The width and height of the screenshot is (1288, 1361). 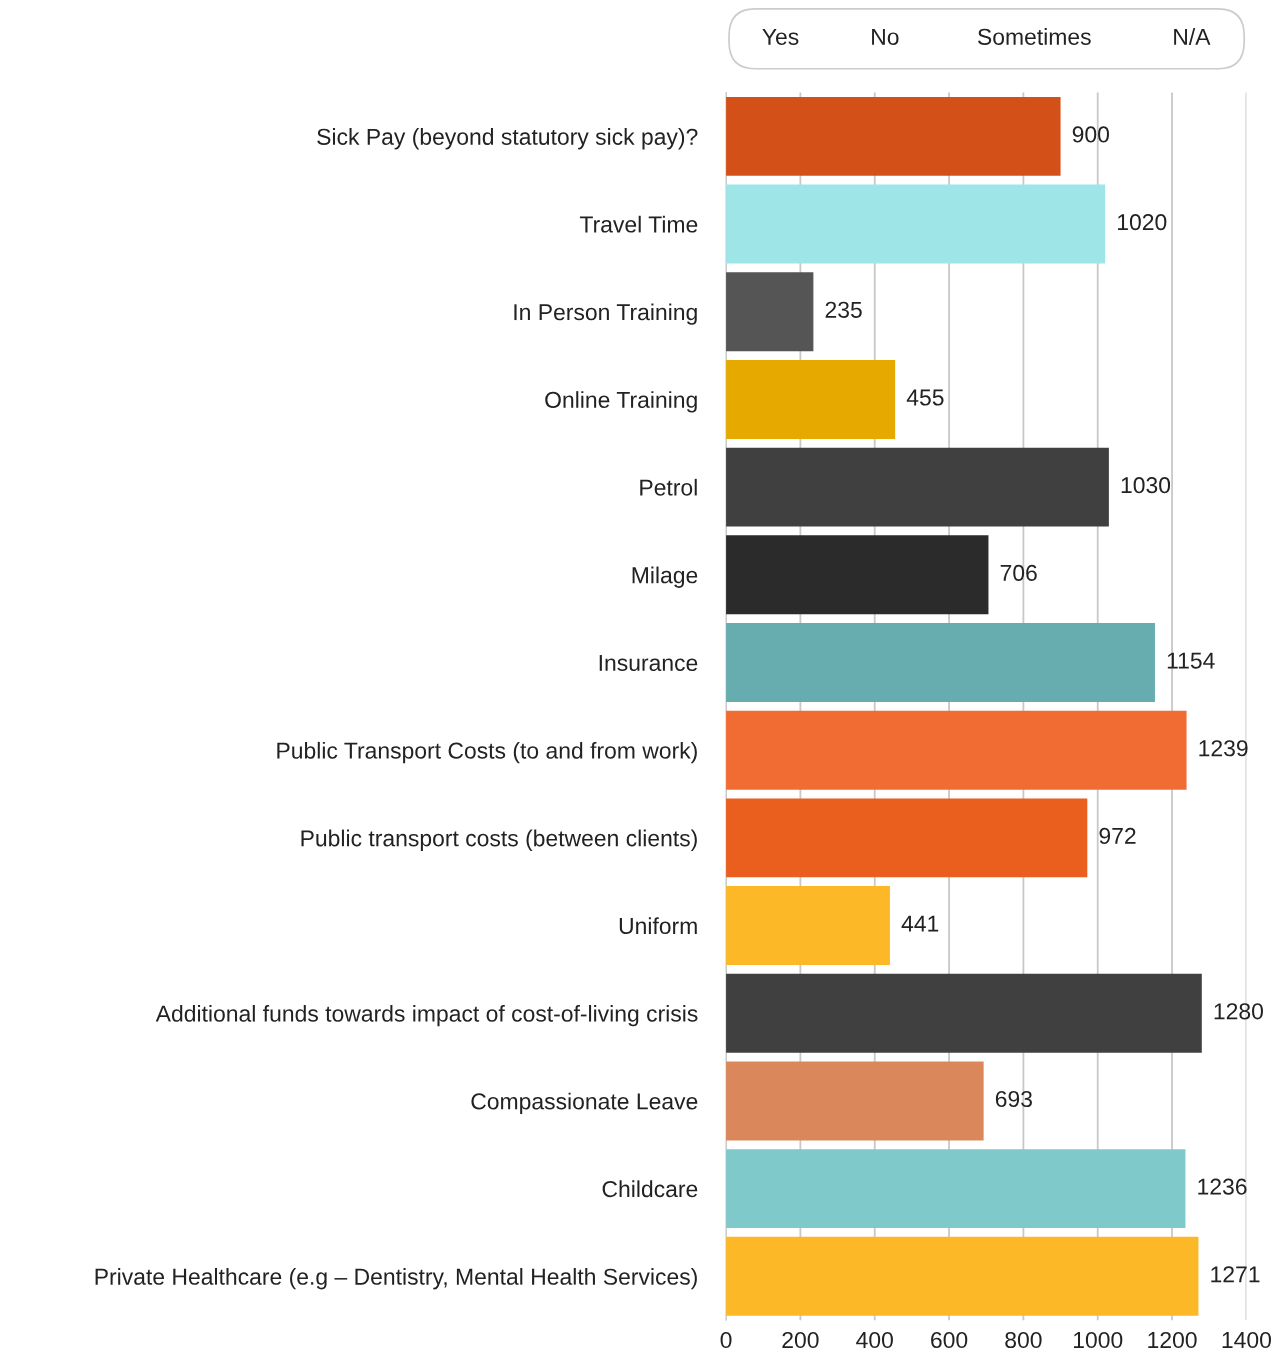 I want to click on x-tick-label: 1000, so click(x=1098, y=1340).